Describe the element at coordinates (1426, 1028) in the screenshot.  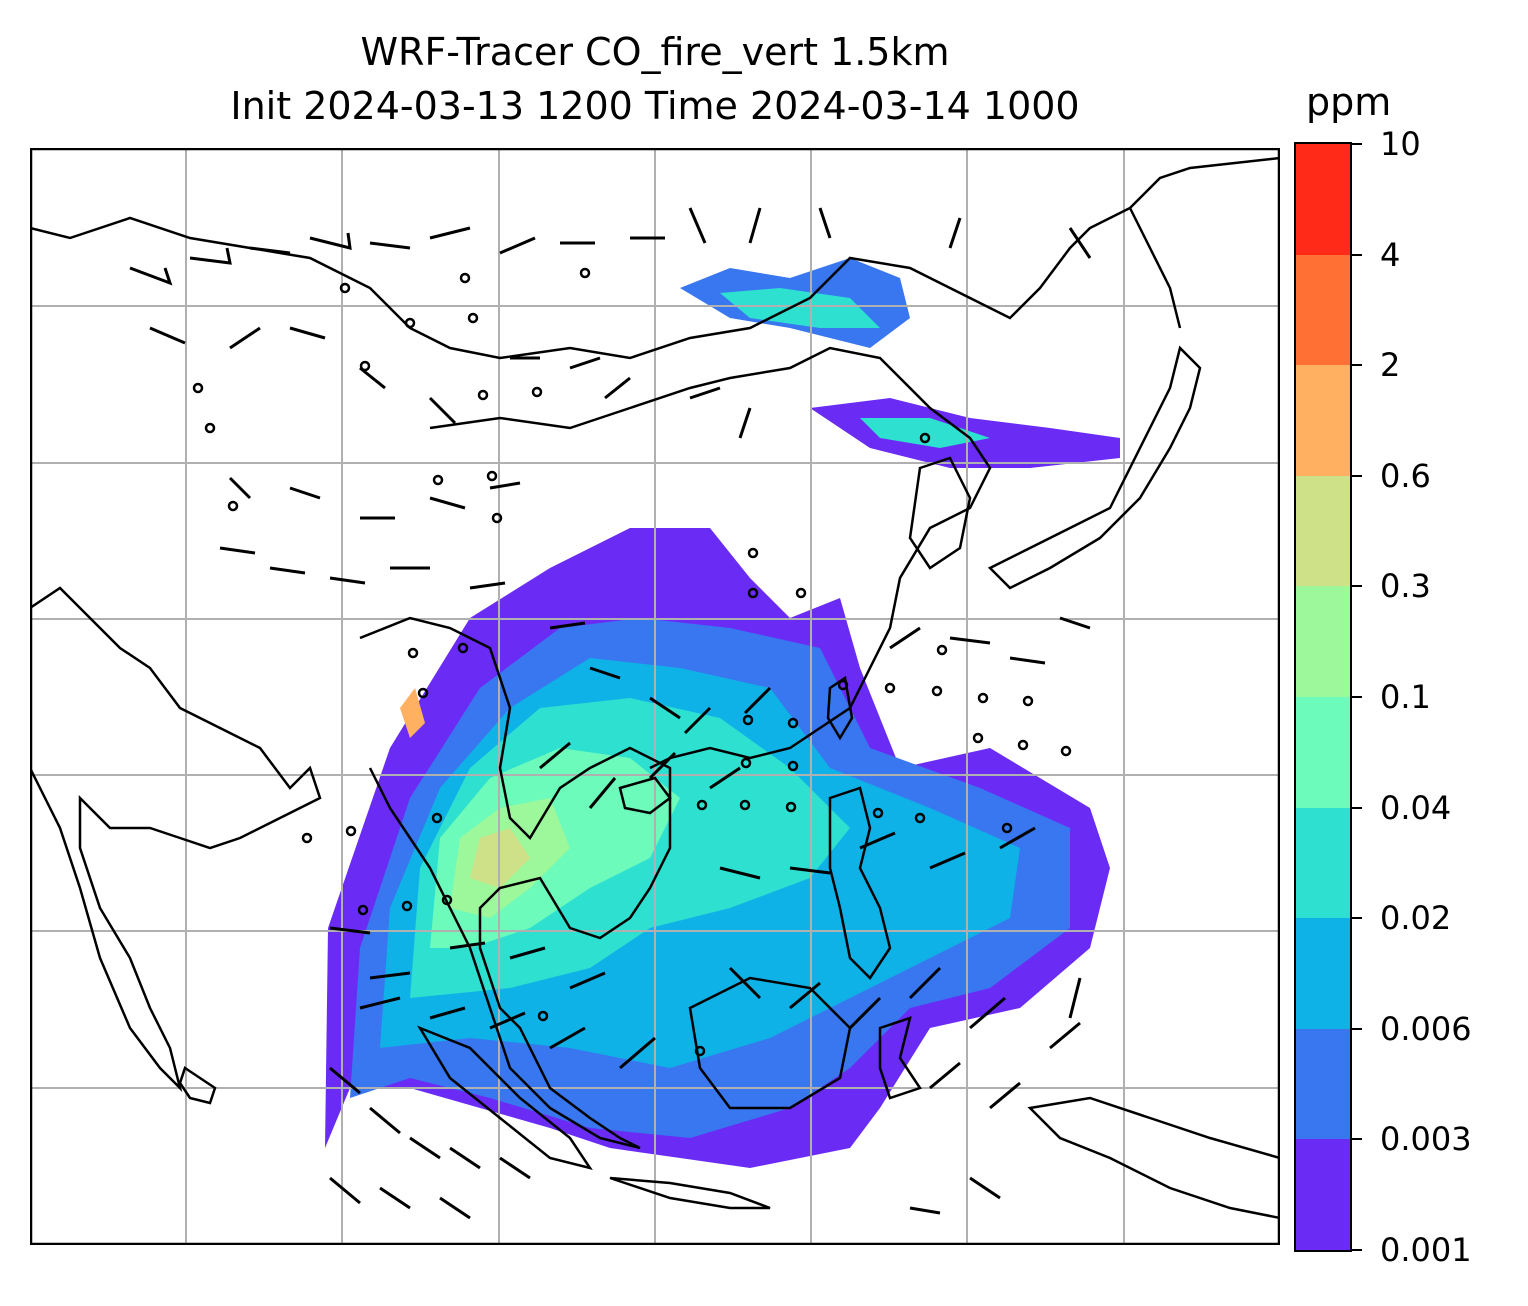
I see `colorbar-tick-label: 0.006` at that location.